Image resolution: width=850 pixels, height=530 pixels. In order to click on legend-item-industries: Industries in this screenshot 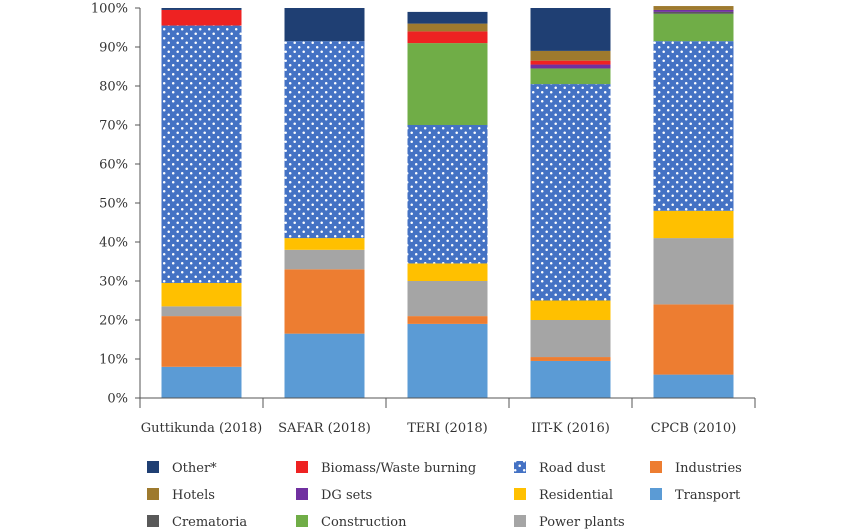, I will do `click(696, 468)`.